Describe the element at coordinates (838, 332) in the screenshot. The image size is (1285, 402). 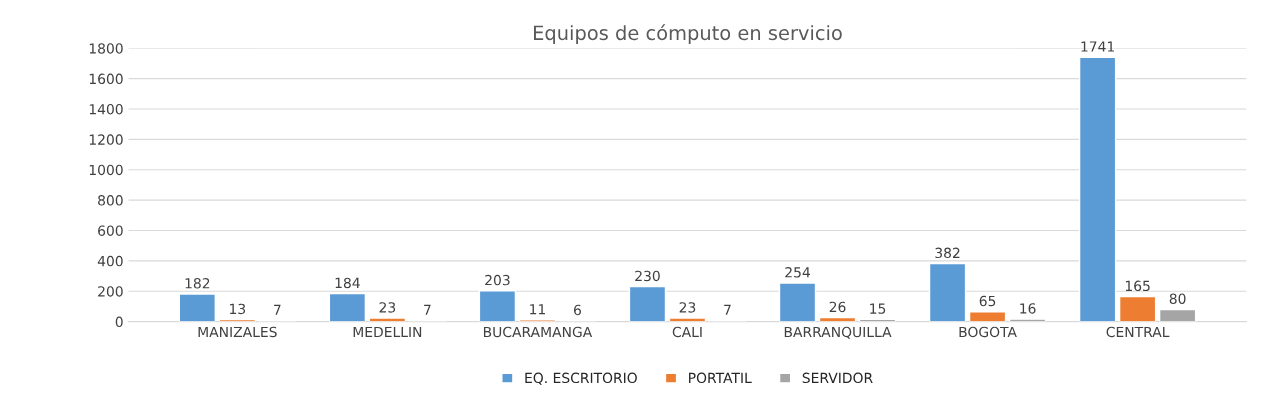
I see `x-tick-label: BARRANQUILLA` at that location.